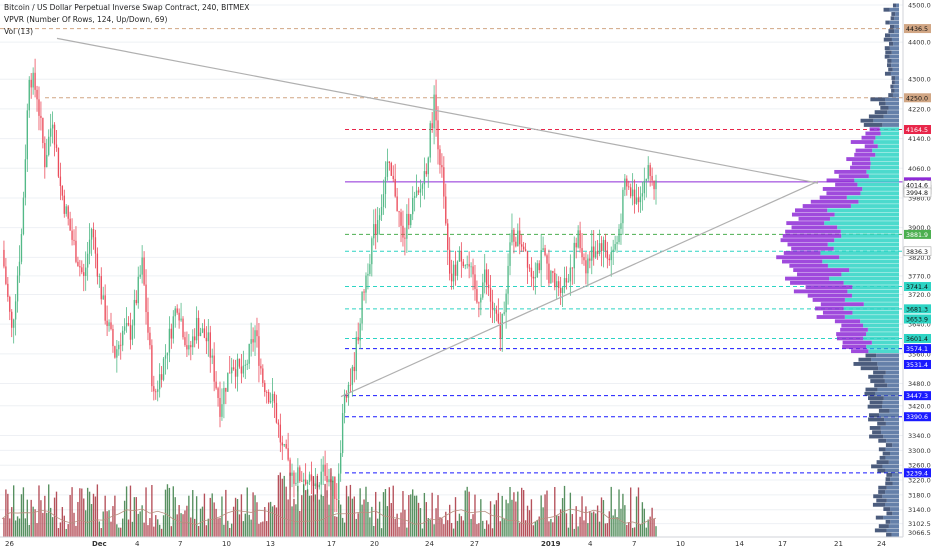 The width and height of the screenshot is (932, 550). What do you see at coordinates (919, 466) in the screenshot?
I see `y-tick-label: 3260.0` at bounding box center [919, 466].